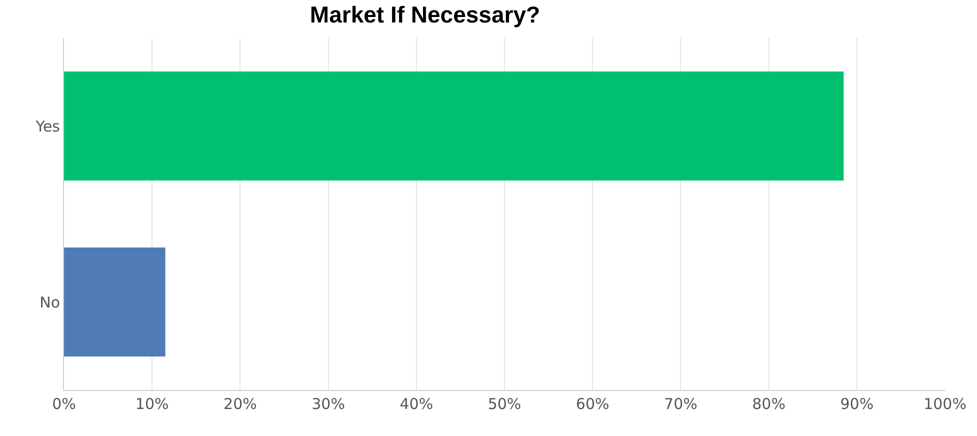  Describe the element at coordinates (857, 404) in the screenshot. I see `x-tick-label: 90%` at that location.